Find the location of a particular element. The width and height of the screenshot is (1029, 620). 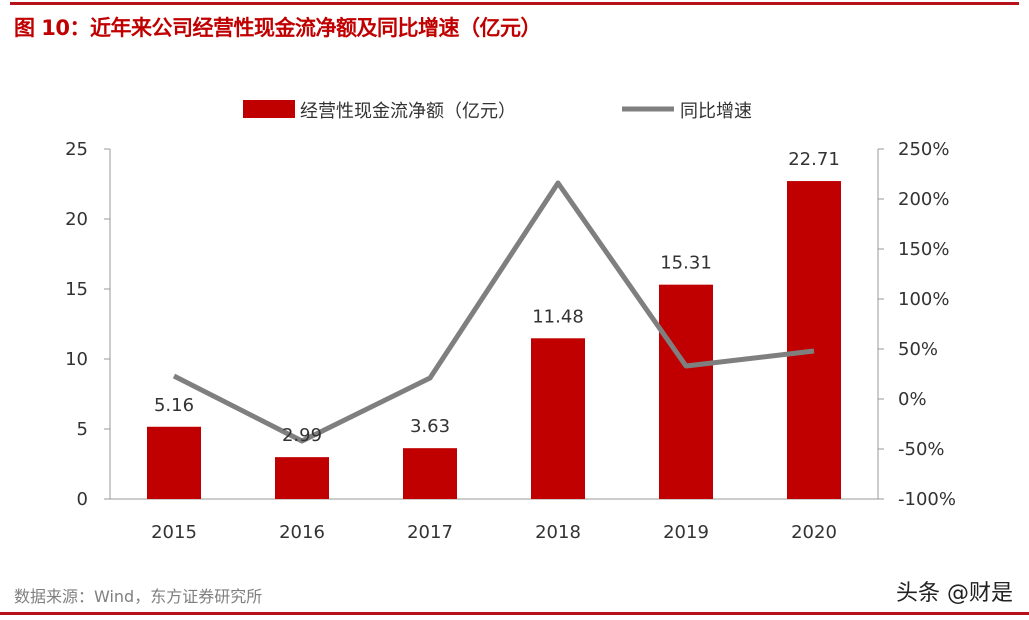

top-rule is located at coordinates (514, 3).